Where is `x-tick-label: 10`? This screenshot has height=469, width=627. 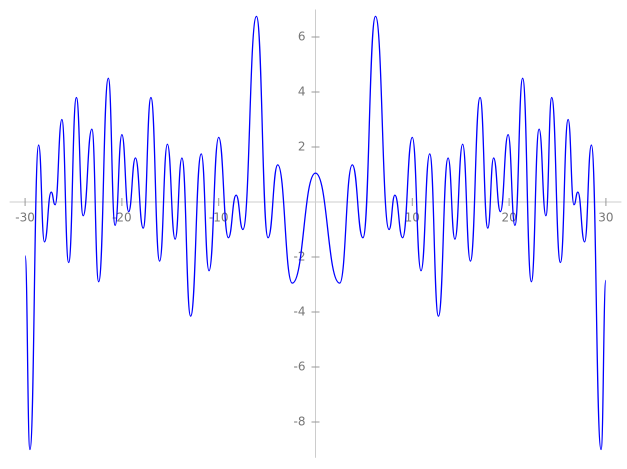 x-tick-label: 10 is located at coordinates (412, 218).